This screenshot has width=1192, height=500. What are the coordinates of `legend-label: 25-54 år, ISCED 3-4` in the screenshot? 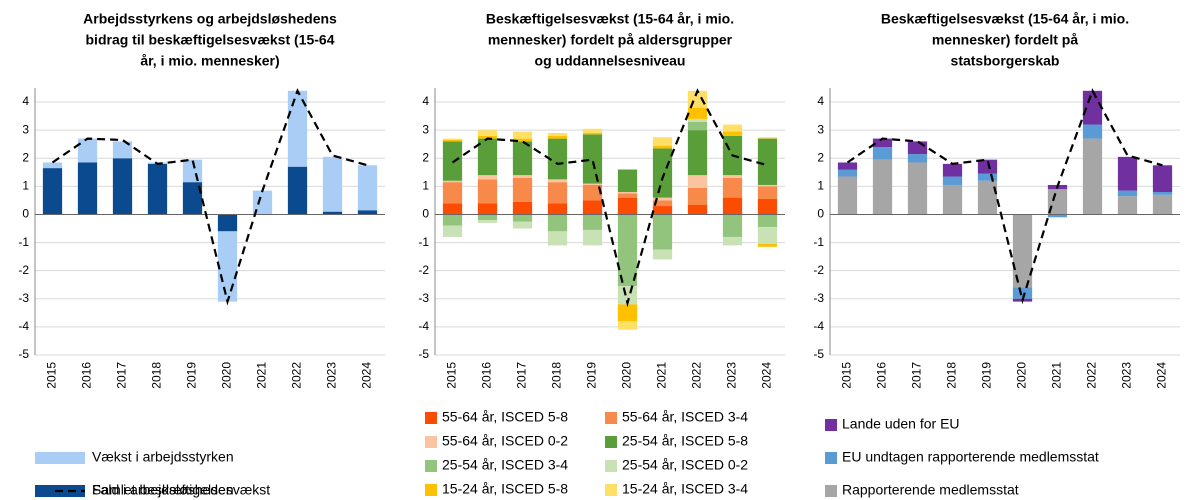 It's located at (505, 465).